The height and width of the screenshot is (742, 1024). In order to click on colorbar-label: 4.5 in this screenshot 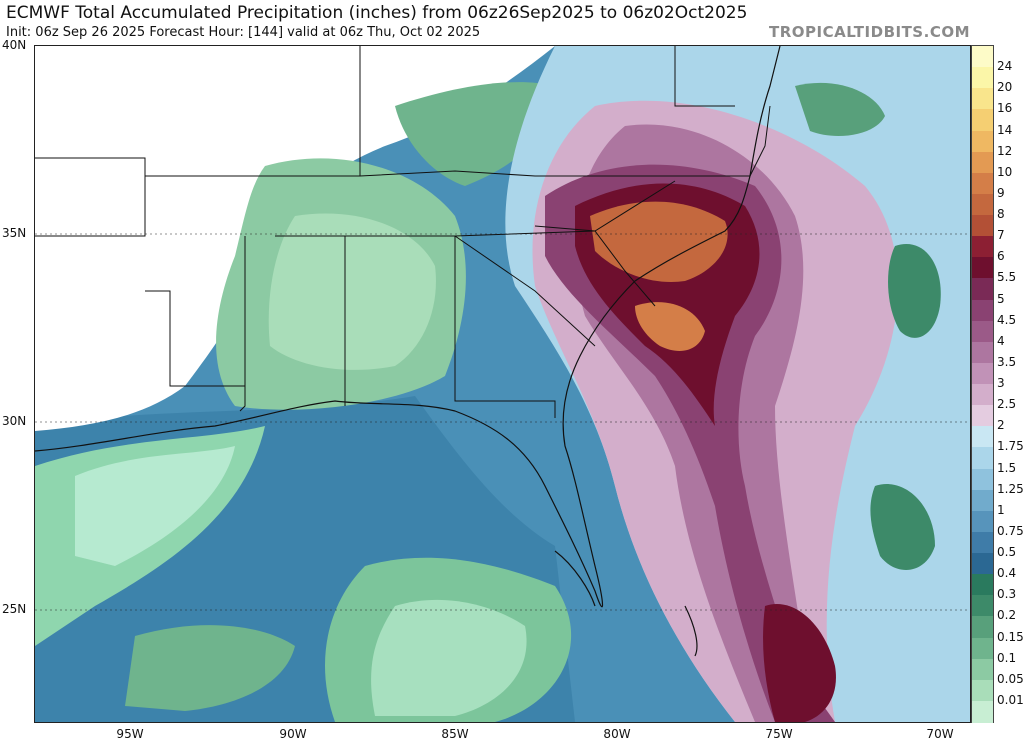, I will do `click(1007, 319)`.